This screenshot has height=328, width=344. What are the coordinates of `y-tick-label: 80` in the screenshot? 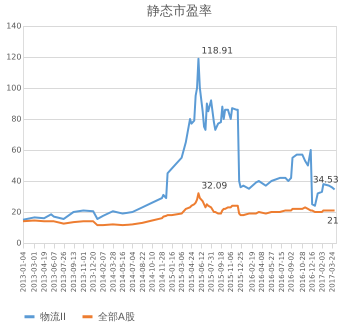 It's located at (16, 119).